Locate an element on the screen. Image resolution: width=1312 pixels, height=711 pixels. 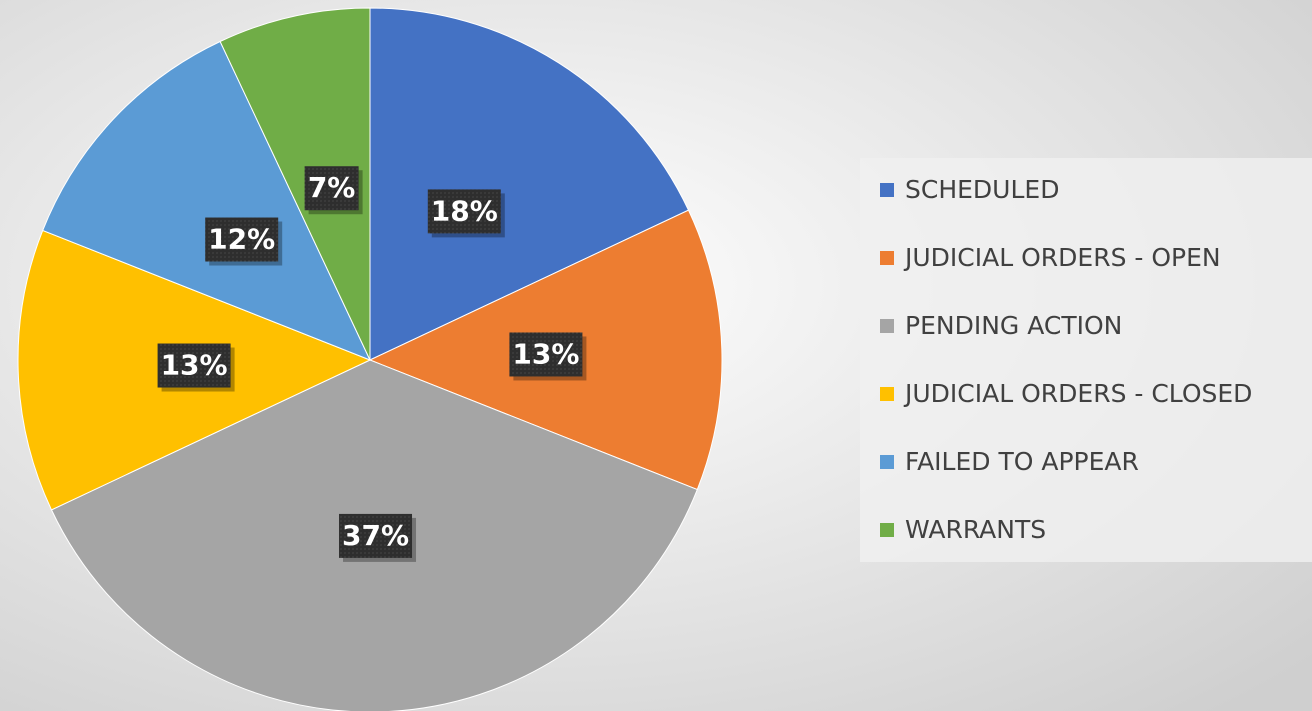
legend-label: JUDICIAL ORDERS - OPEN is located at coordinates (1062, 257).